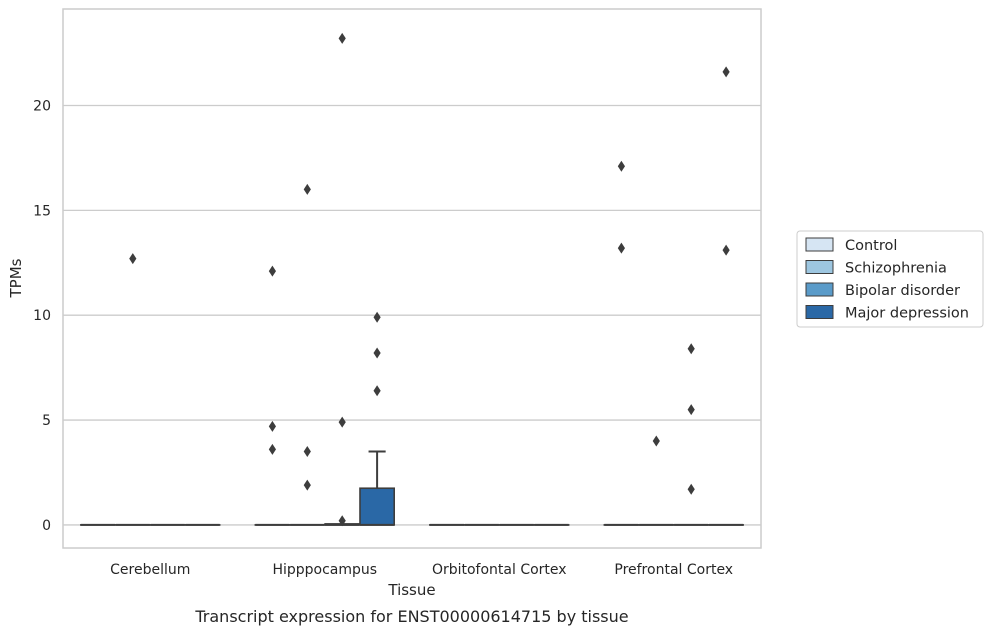  Describe the element at coordinates (411, 590) in the screenshot. I see `x-axis-label: Tissue` at that location.